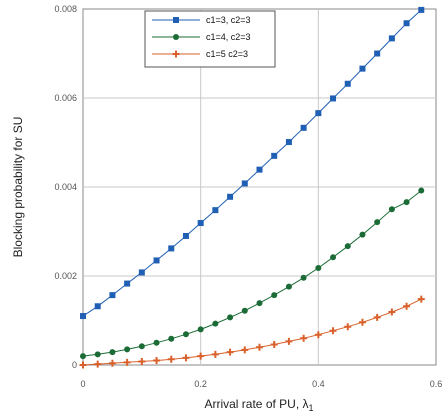 The height and width of the screenshot is (416, 442). Describe the element at coordinates (74, 365) in the screenshot. I see `y-tick-label: 0` at that location.